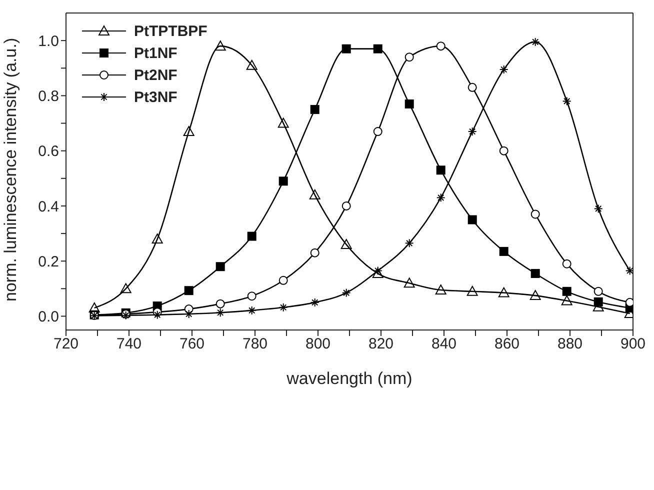 This screenshot has height=490, width=654. I want to click on legend-label: Pt3NF, so click(156, 97).